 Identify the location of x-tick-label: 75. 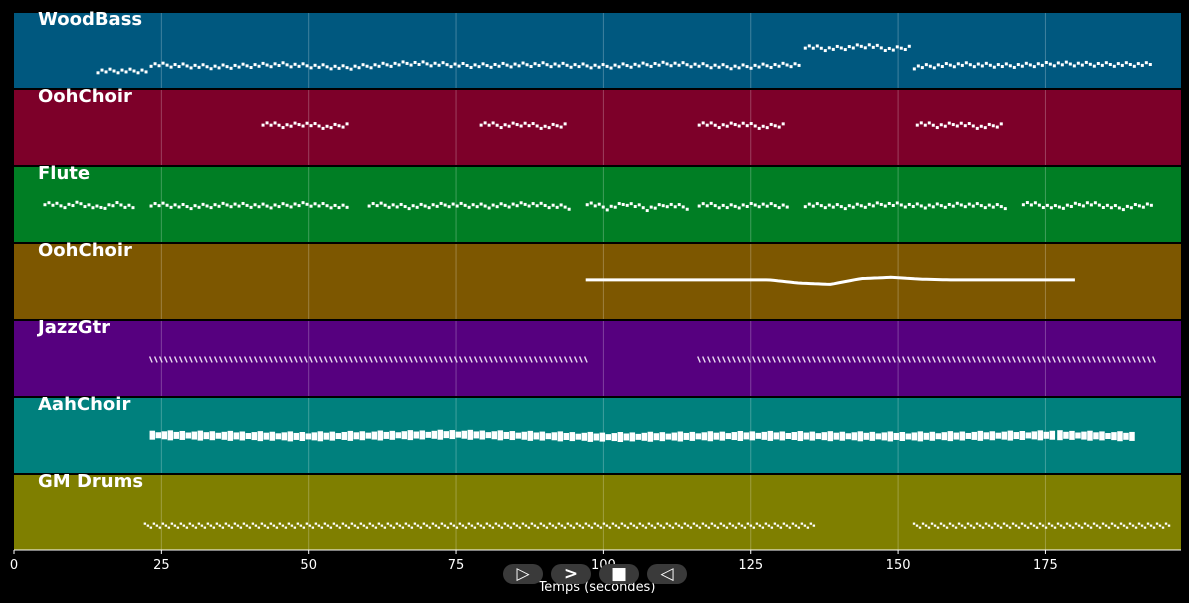
(456, 565).